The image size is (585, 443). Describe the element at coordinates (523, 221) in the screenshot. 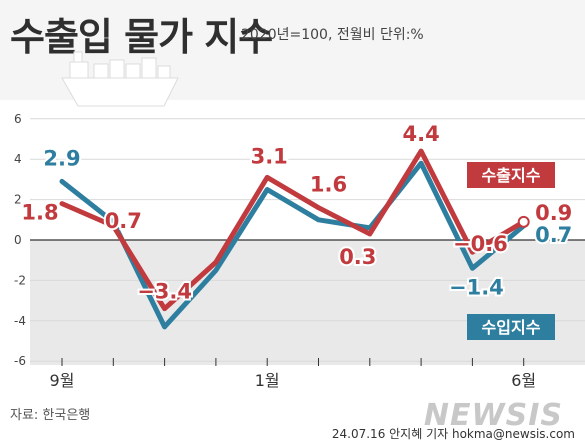

I see `export-end-marker` at that location.